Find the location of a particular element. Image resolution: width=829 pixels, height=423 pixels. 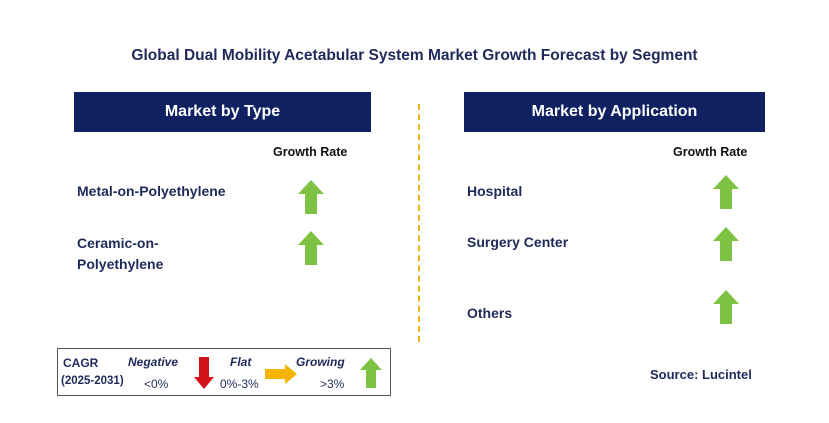

type-growth-rate-label: Growth Rate is located at coordinates (310, 152).